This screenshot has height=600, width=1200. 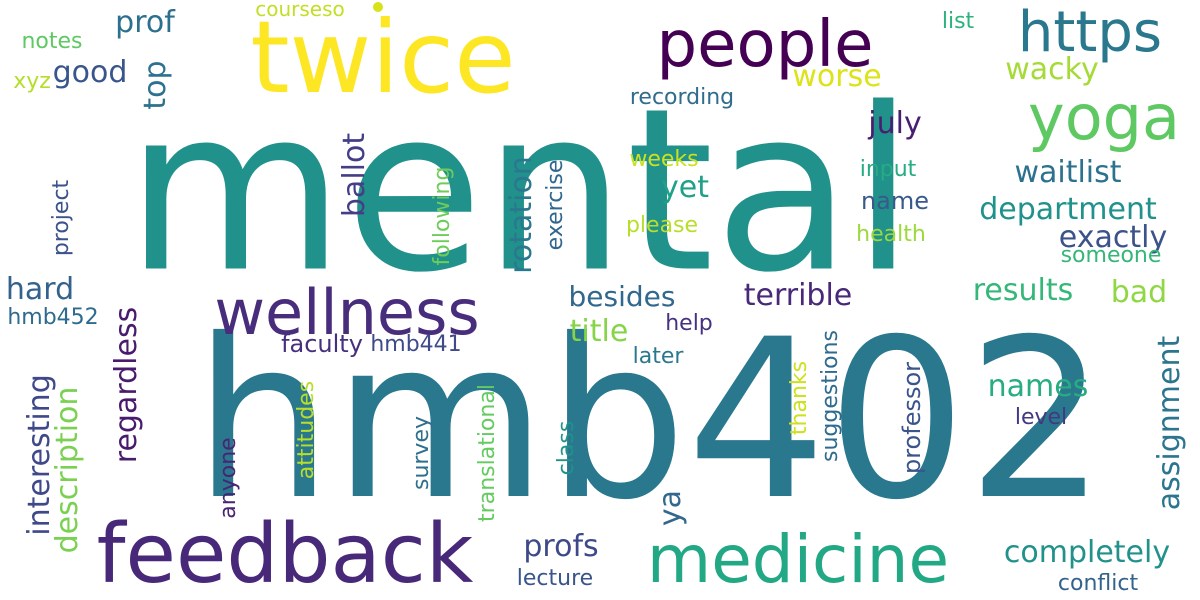 What do you see at coordinates (442, 216) in the screenshot?
I see `word-following: following` at bounding box center [442, 216].